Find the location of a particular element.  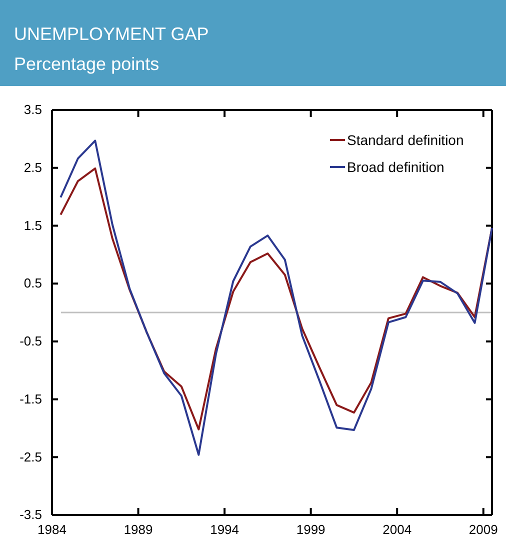

y-tick-label: 1.5 is located at coordinates (33, 225).